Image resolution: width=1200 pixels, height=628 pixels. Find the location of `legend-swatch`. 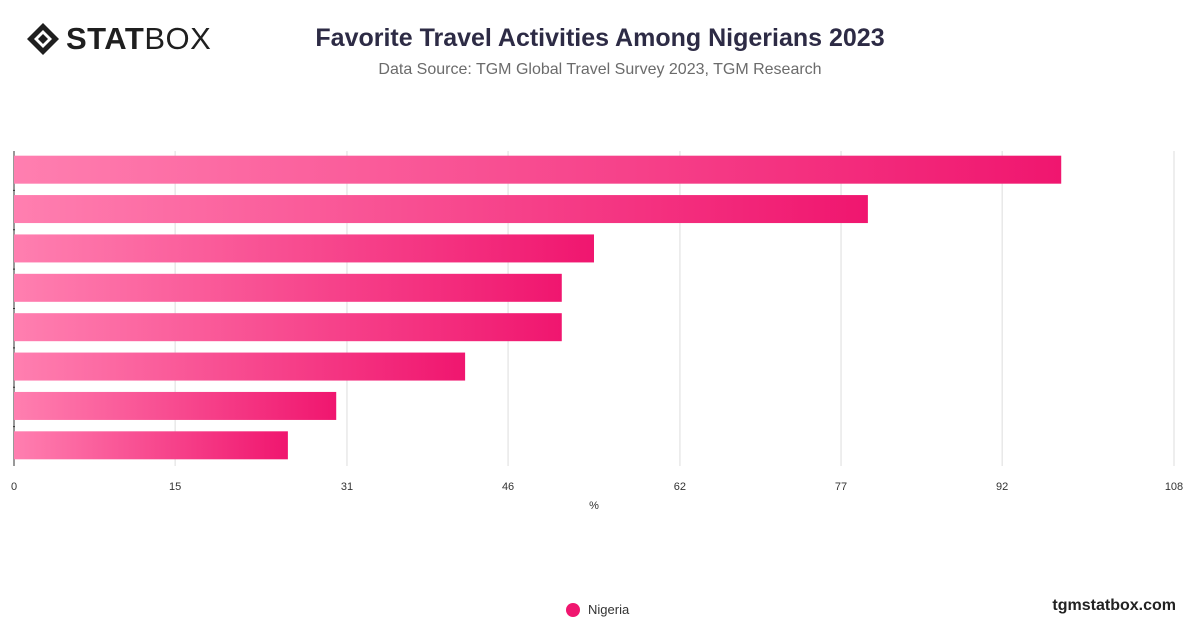

legend-swatch is located at coordinates (573, 609).